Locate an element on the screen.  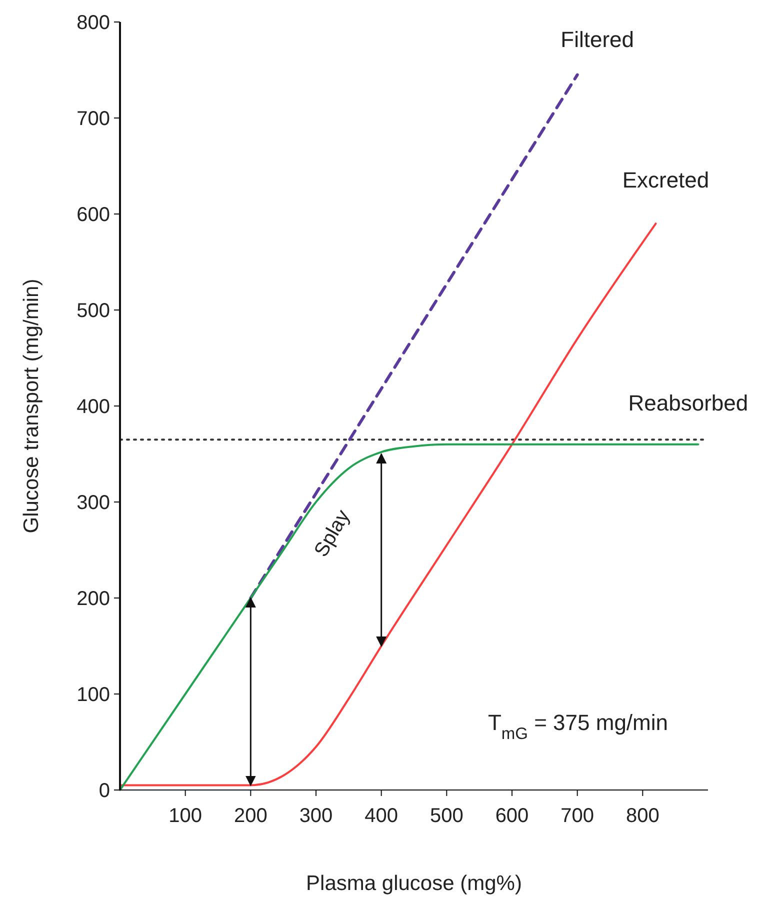
text: Excreted is located at coordinates (666, 180).